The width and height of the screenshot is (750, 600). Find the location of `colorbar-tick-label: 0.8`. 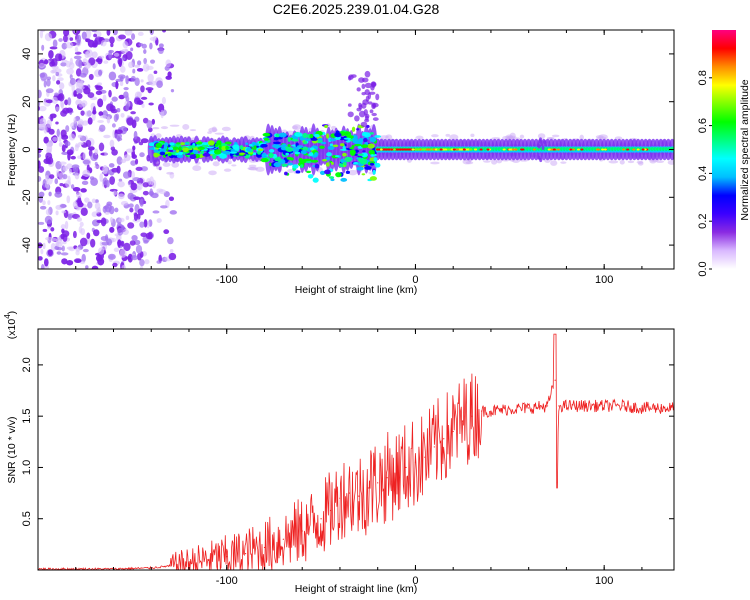

colorbar-tick-label: 0.8 is located at coordinates (703, 77).